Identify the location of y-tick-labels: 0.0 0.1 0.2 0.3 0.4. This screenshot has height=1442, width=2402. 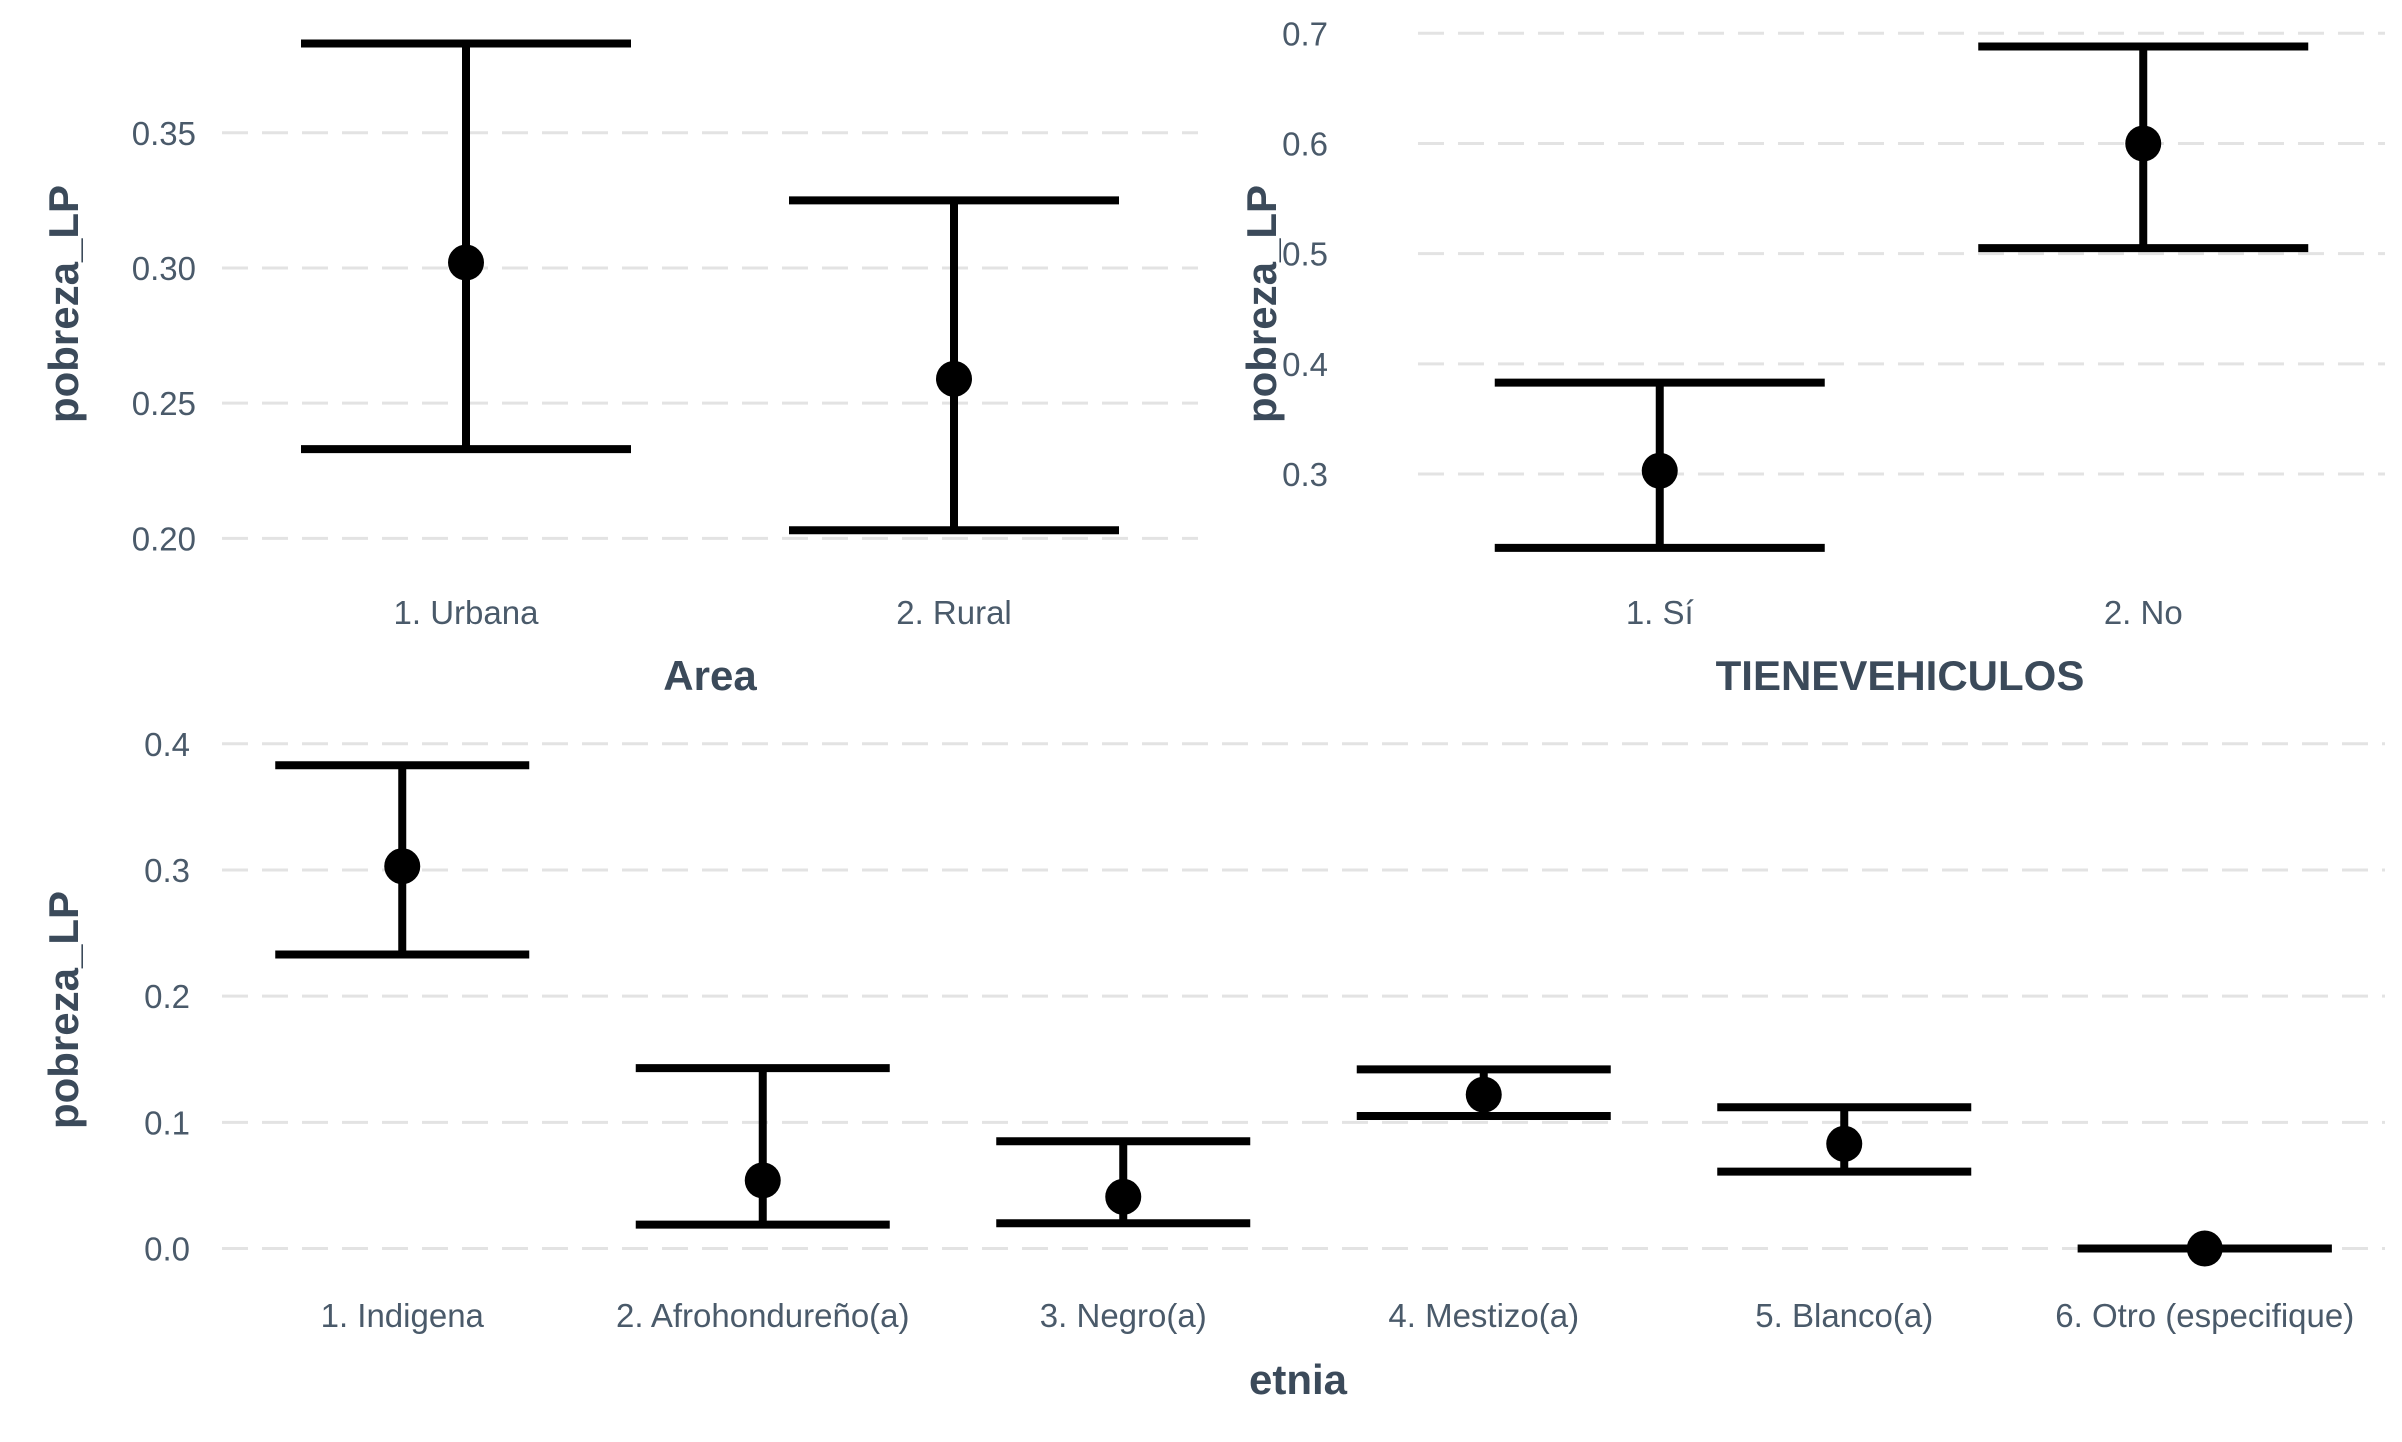
(167, 997).